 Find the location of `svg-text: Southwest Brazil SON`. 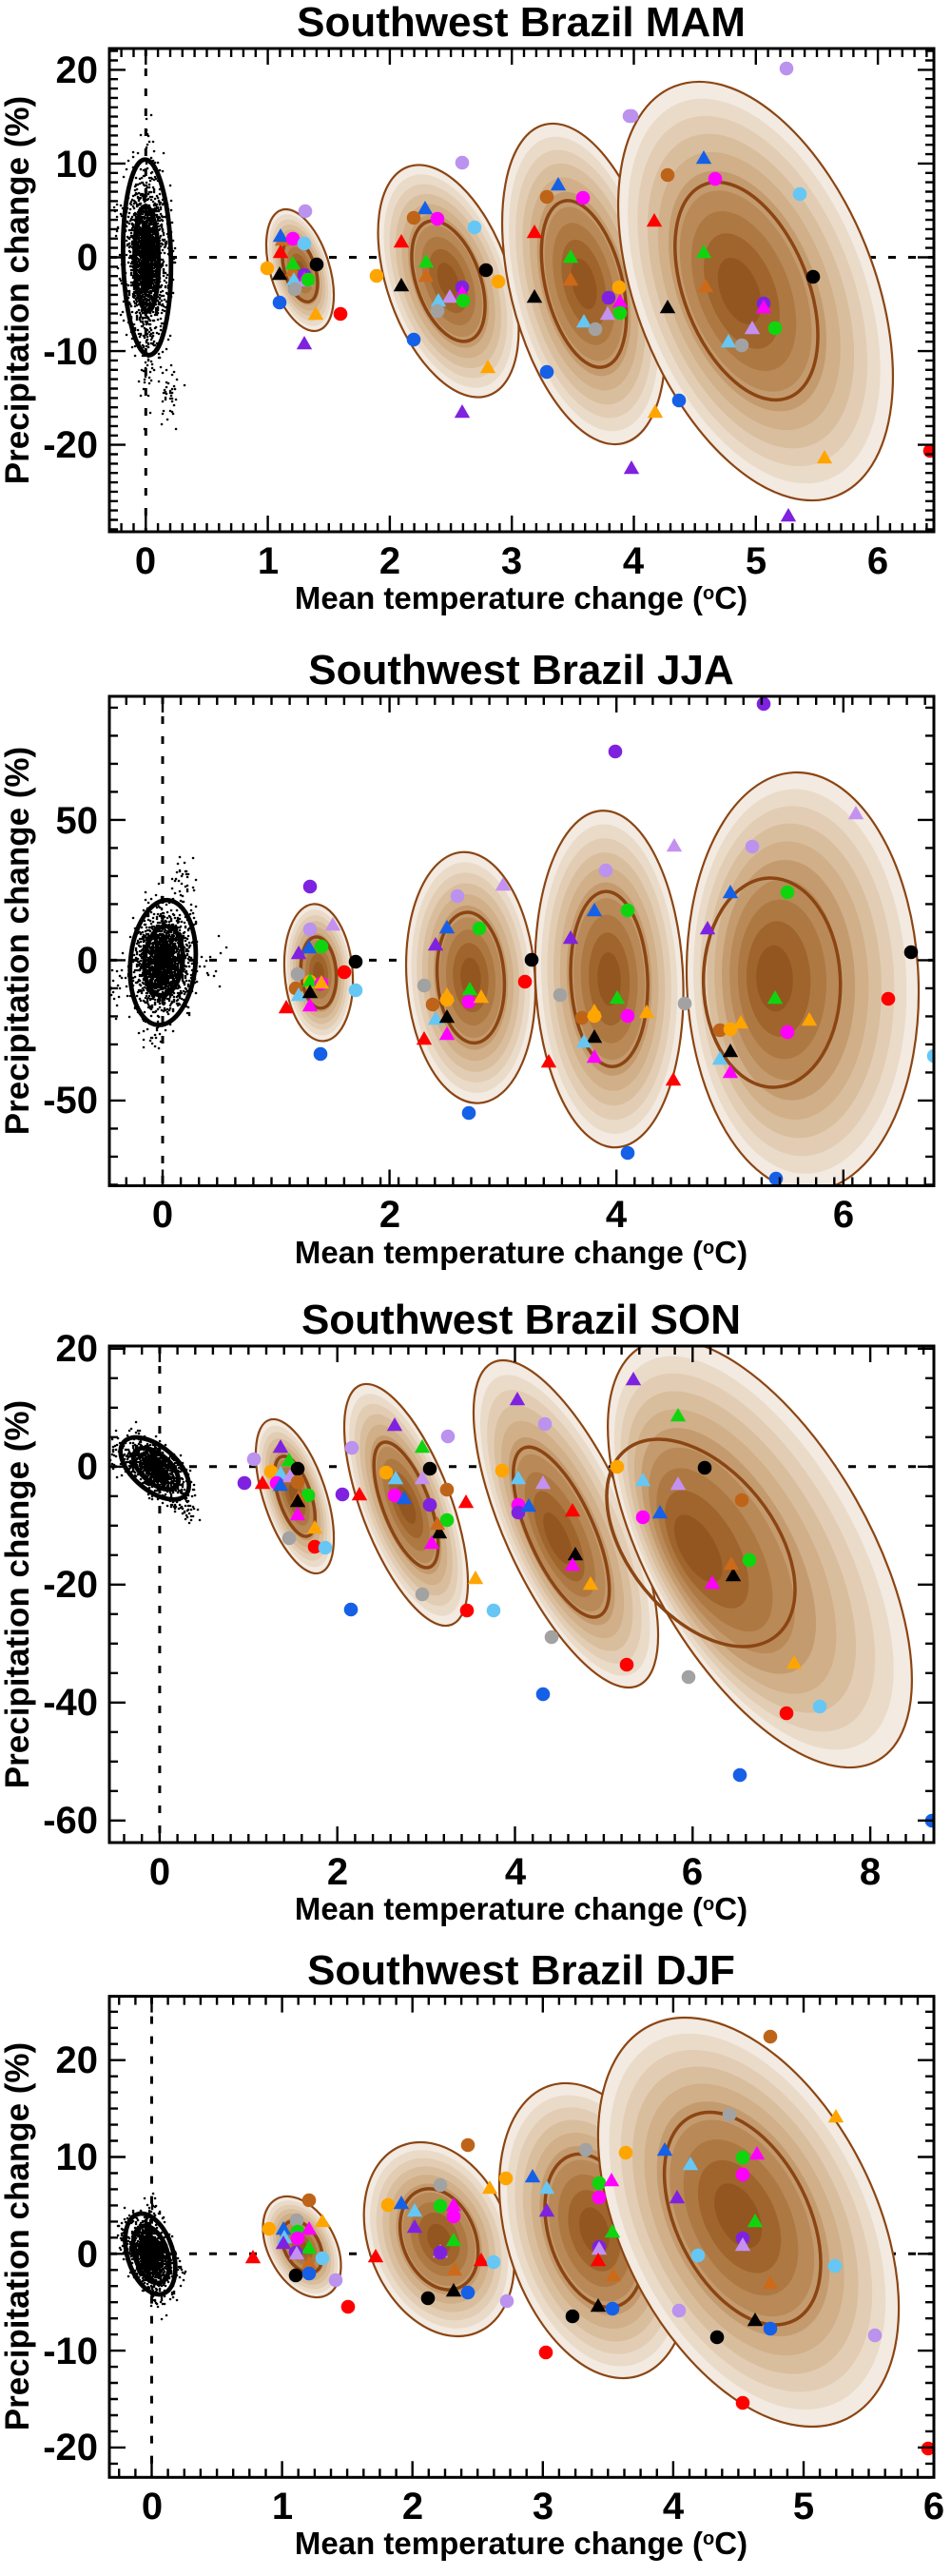

svg-text: Southwest Brazil SON is located at coordinates (521, 1320).